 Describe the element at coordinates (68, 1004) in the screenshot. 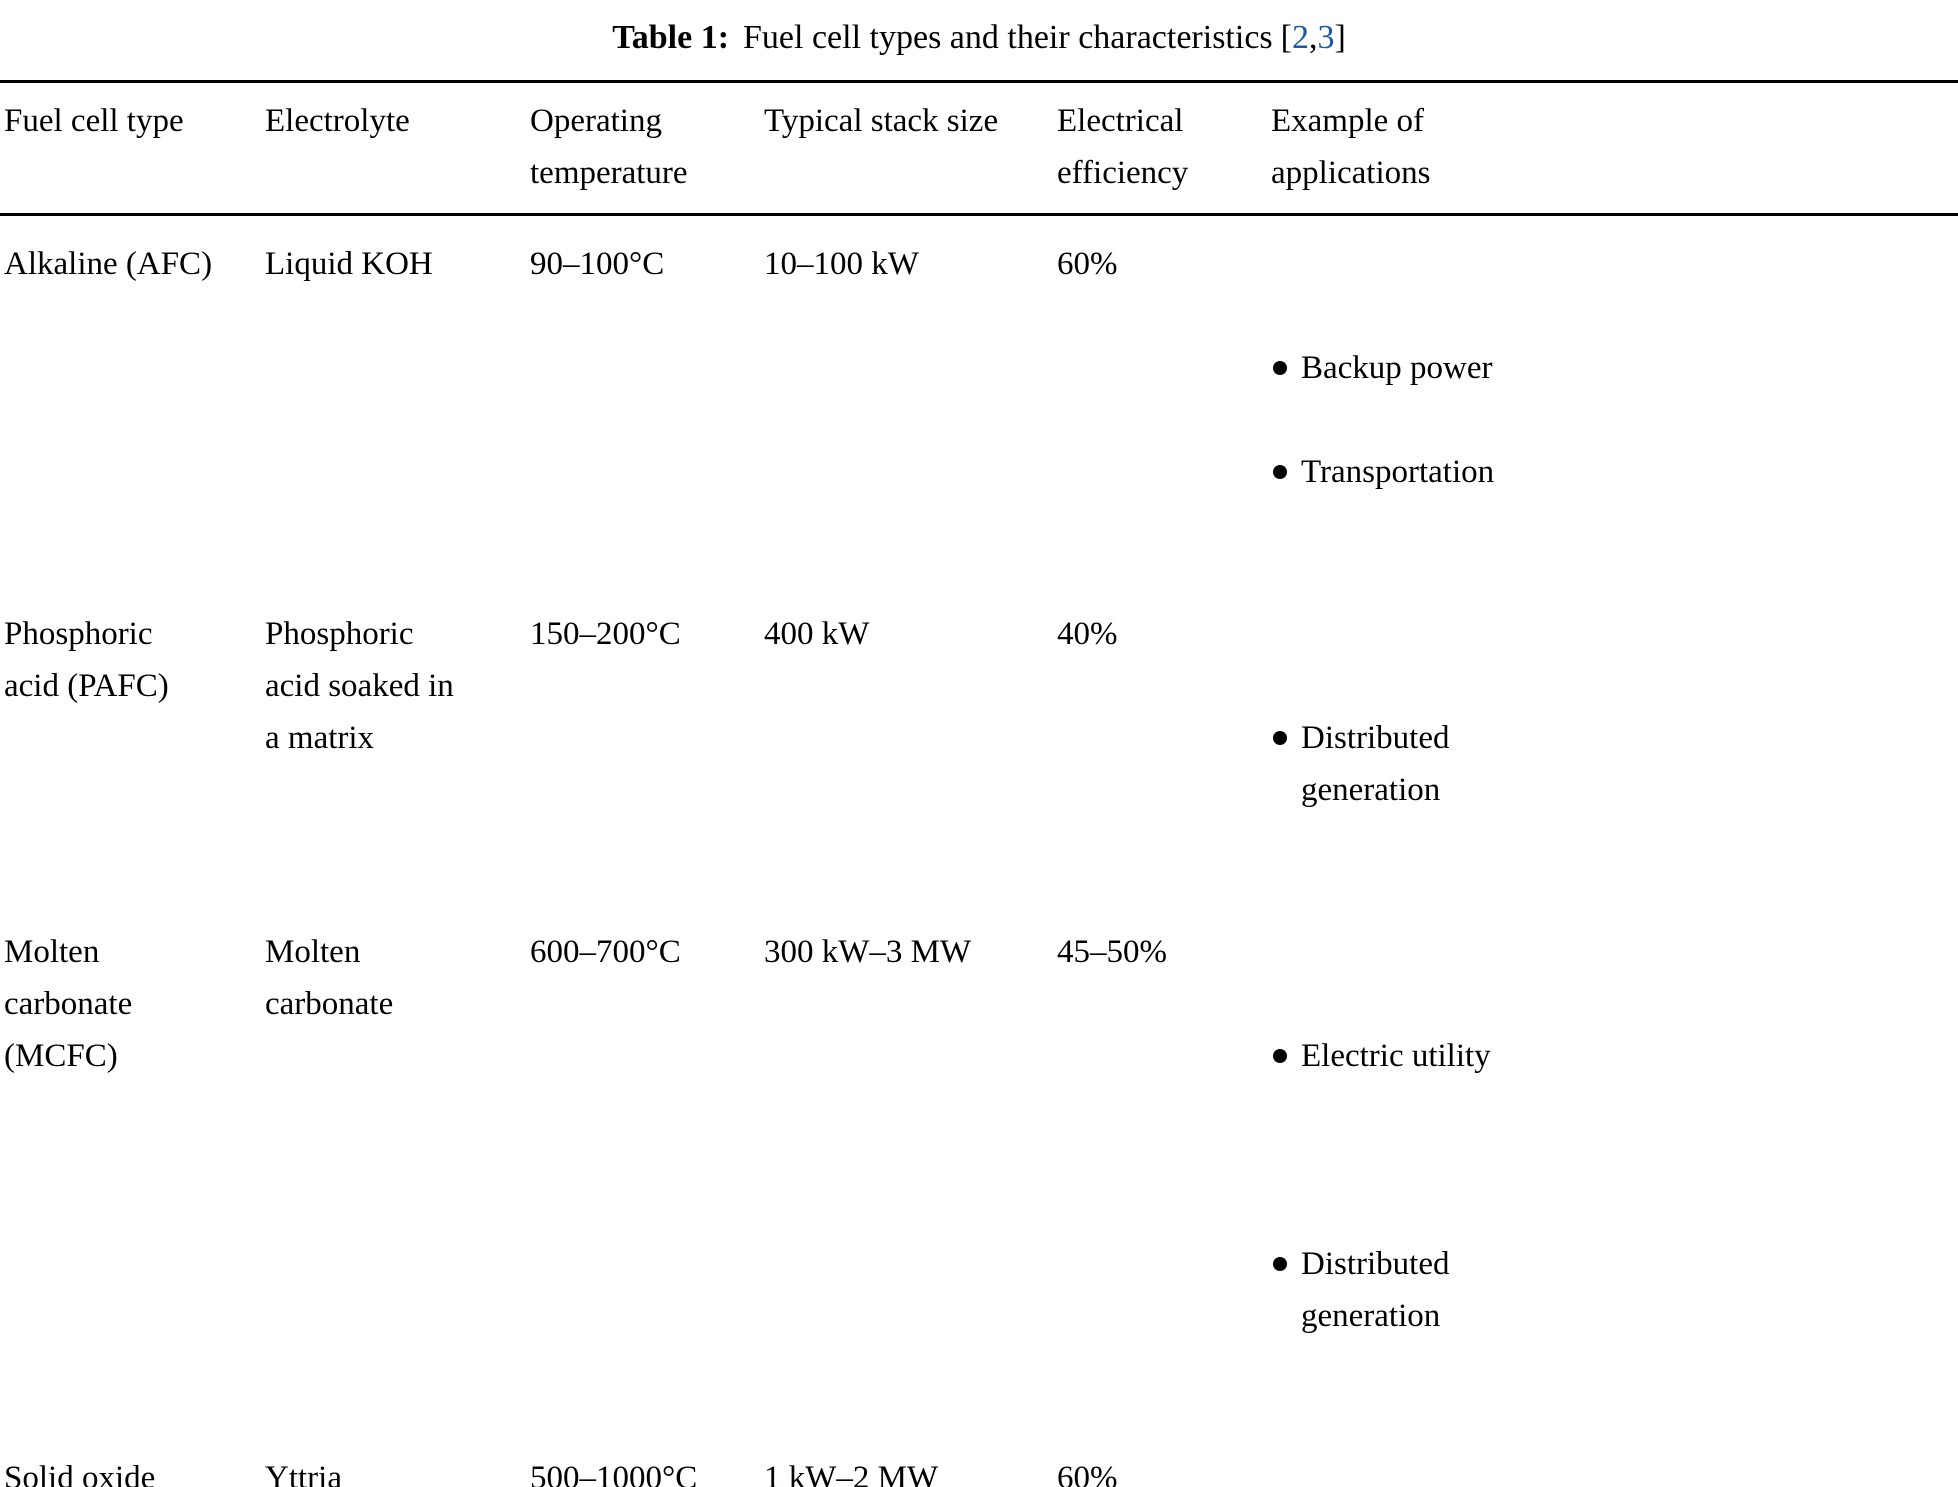

I see `cell-fuel-cell-type: Molten carbonate (MCFC)` at that location.